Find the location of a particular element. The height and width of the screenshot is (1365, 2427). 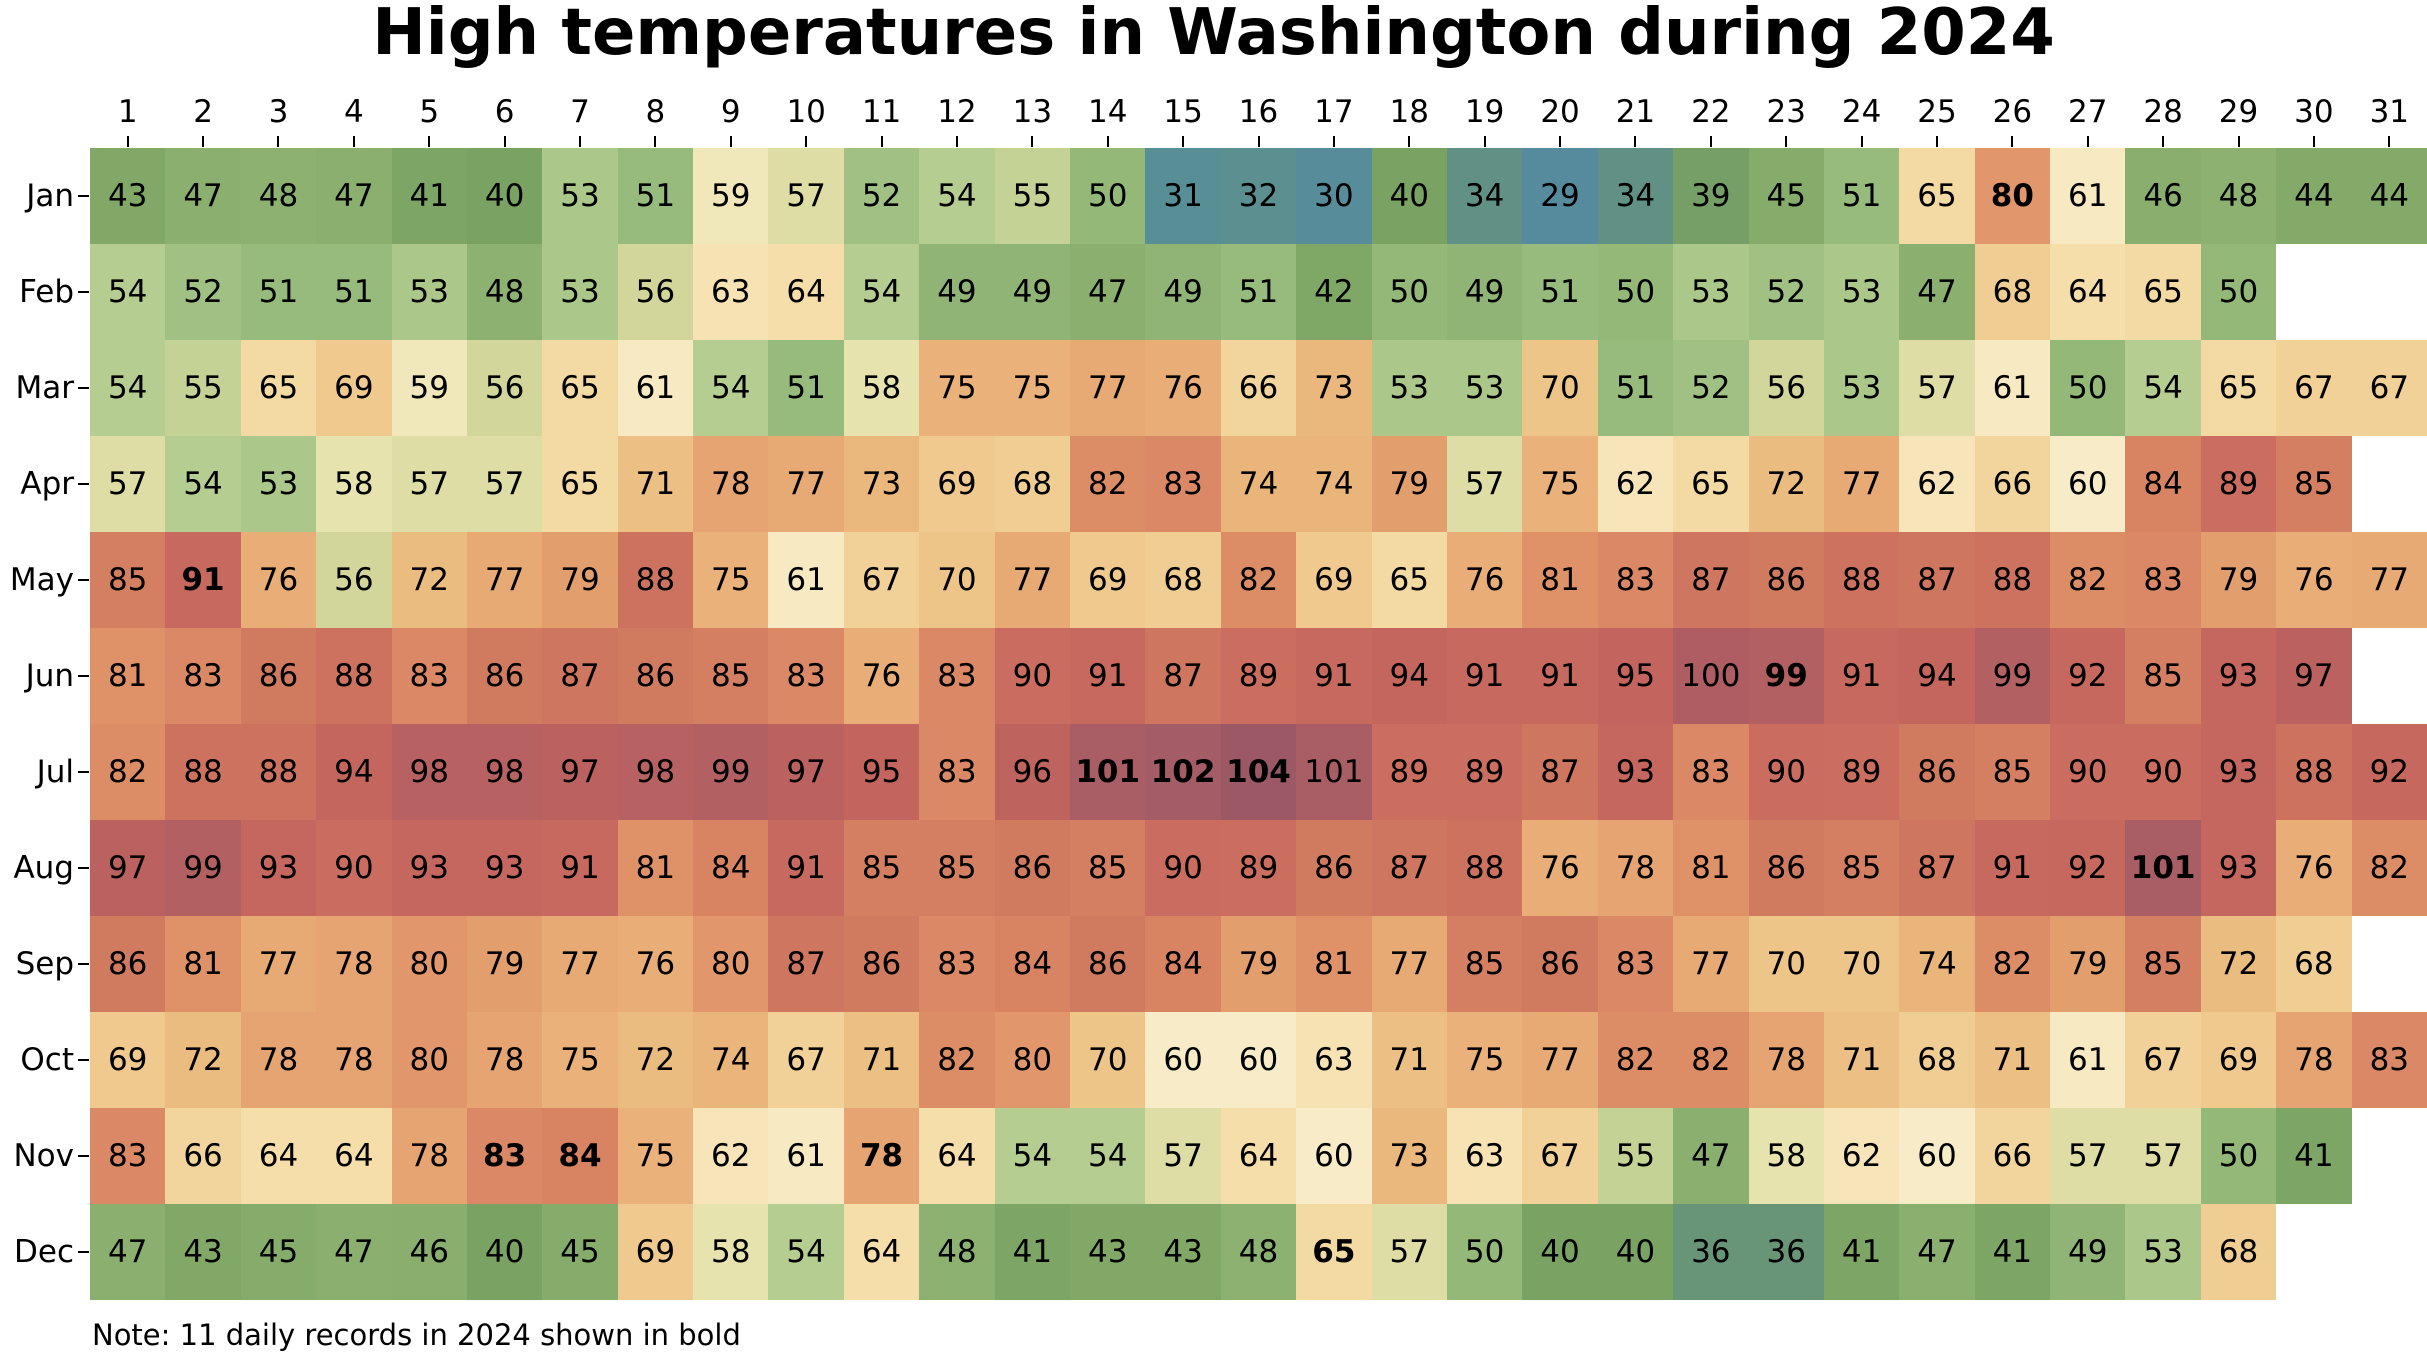

day-label-11: 11 is located at coordinates (881, 112).